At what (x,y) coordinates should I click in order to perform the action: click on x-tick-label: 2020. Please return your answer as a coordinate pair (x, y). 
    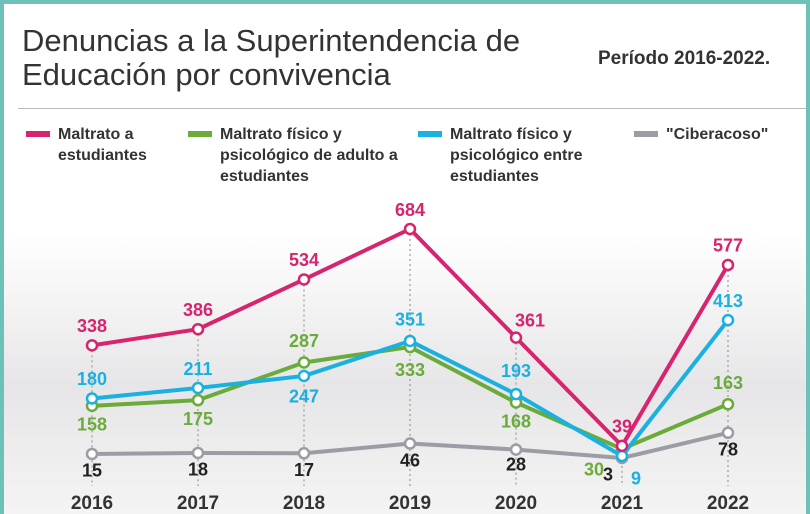
    Looking at the image, I should click on (516, 503).